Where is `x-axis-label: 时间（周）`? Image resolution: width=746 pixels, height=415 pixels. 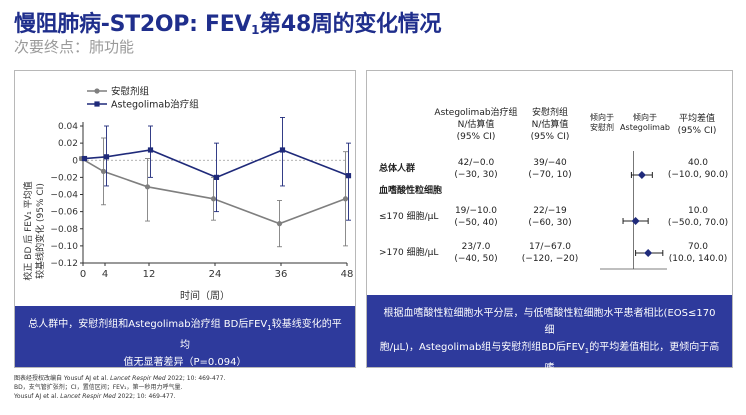
x-axis-label: 时间（周） is located at coordinates (205, 295).